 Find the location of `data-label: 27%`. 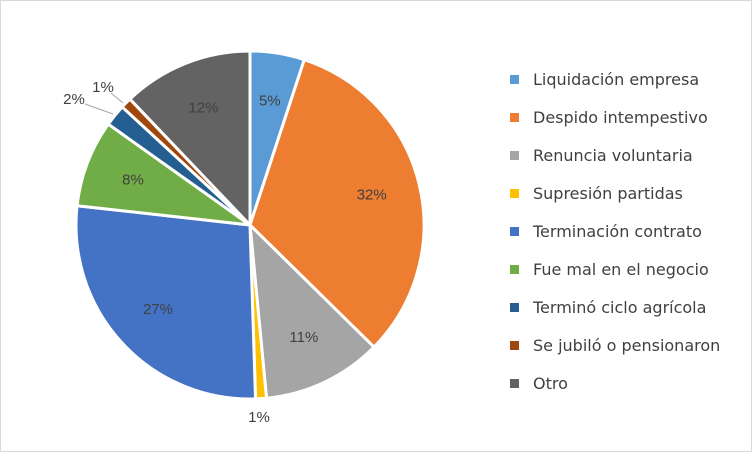

data-label: 27% is located at coordinates (158, 309).